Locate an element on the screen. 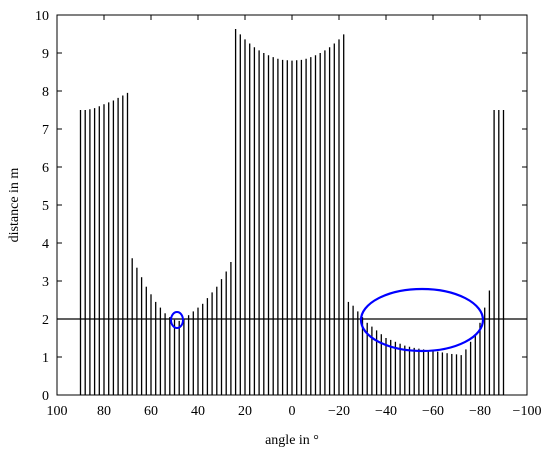  x-tick-label: 100 is located at coordinates (57, 411).